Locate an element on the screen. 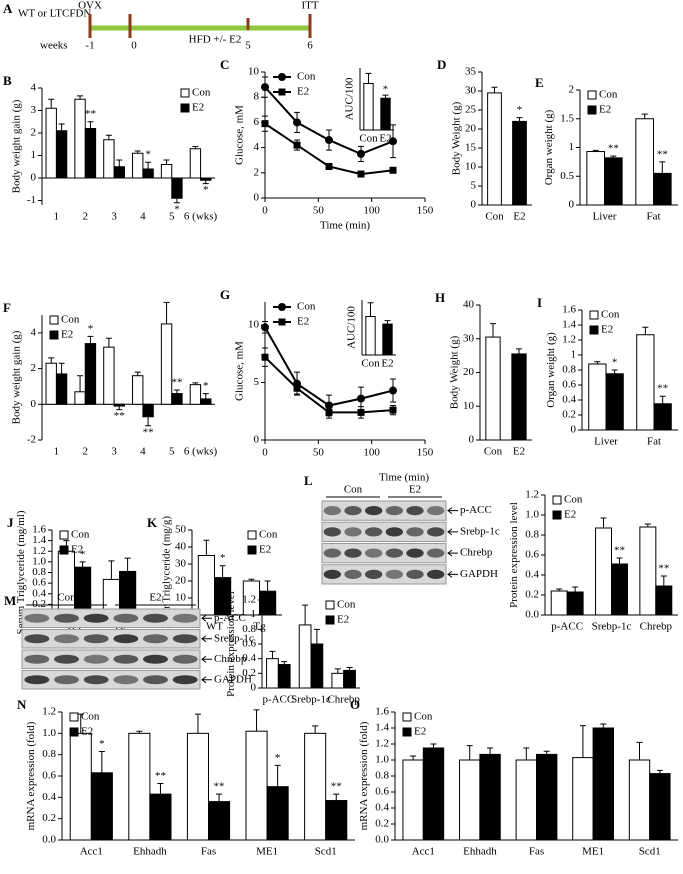  x-tick-label: 4 is located at coordinates (143, 217).